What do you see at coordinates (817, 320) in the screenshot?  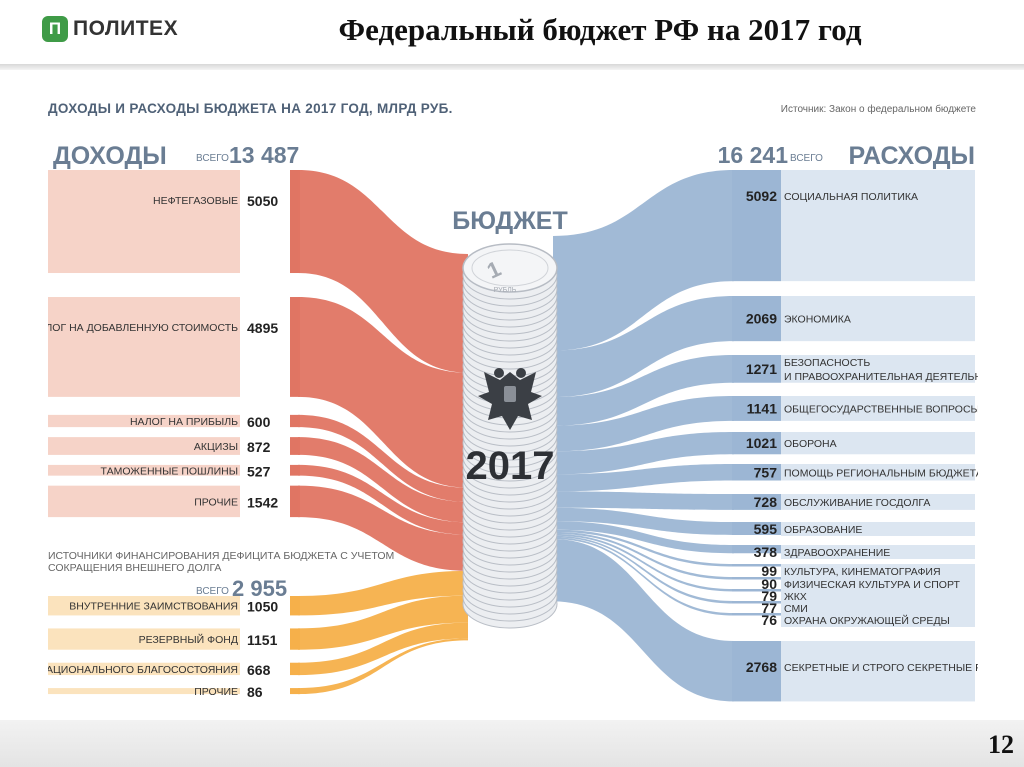 I see `expense-label-экономика: ЭКОНОМИКА` at bounding box center [817, 320].